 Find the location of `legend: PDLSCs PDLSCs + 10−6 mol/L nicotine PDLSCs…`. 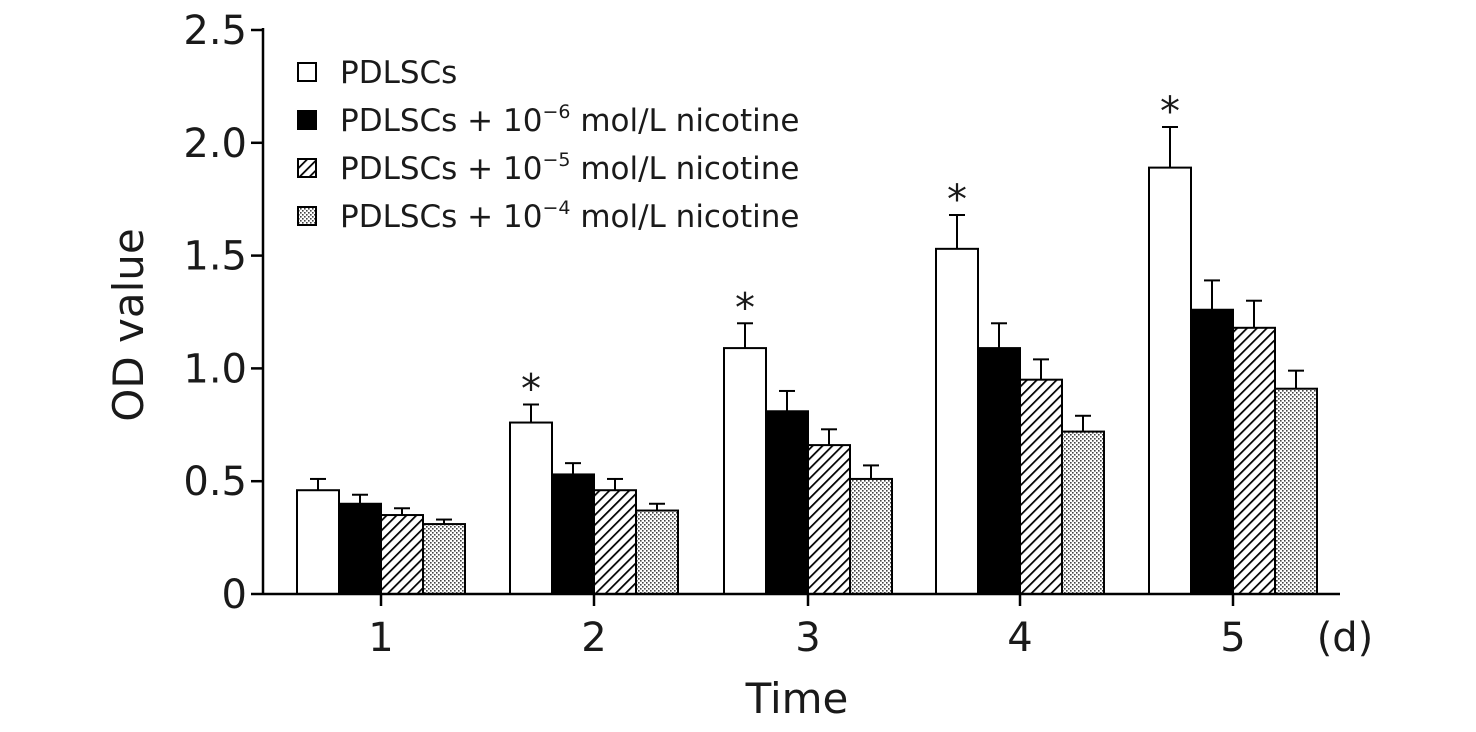

legend: PDLSCs PDLSCs + 10−6 mol/L nicotine PDLSCs… is located at coordinates (548, 145).